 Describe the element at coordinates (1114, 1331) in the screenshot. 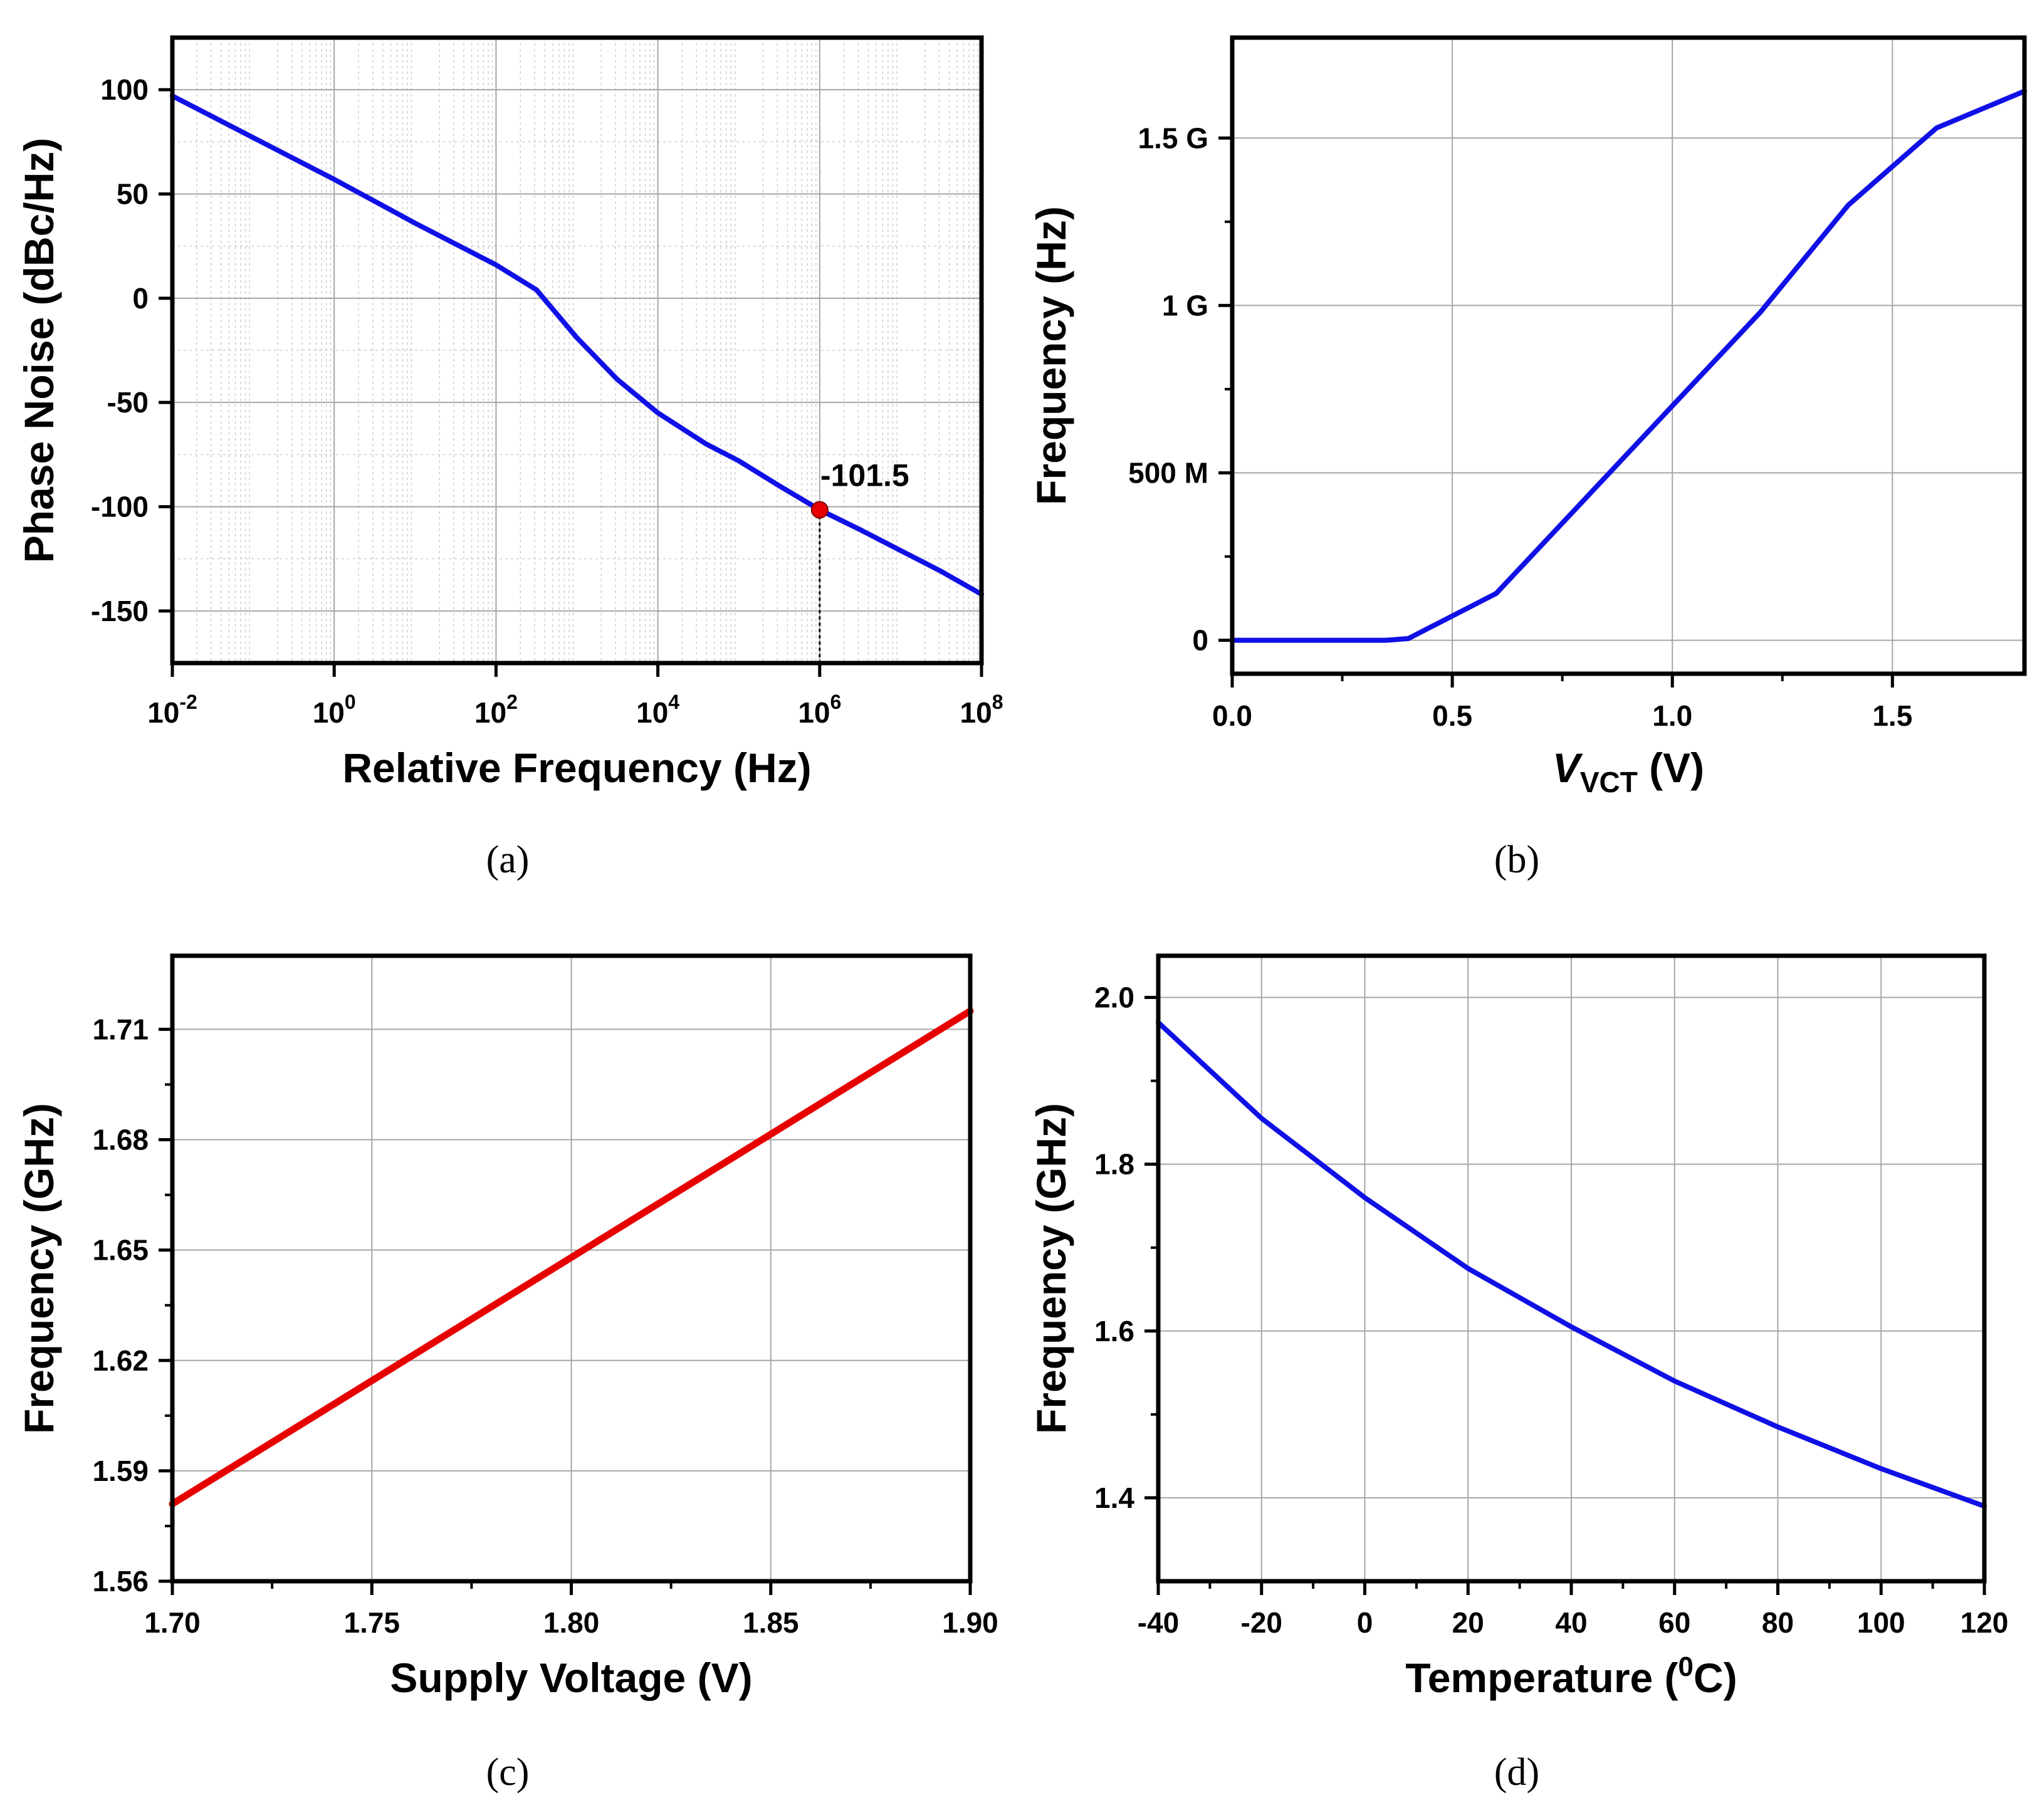

I see `y-tick-label: 1.6` at that location.